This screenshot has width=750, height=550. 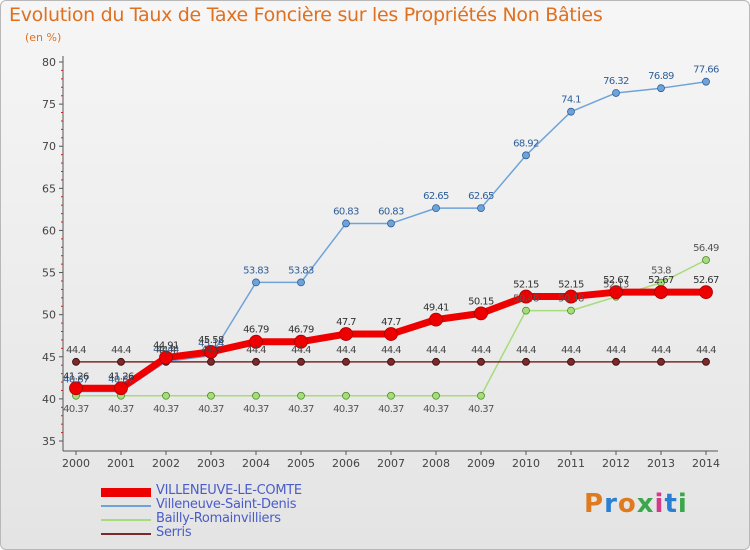 I want to click on data-label: 60.83, so click(x=391, y=211).